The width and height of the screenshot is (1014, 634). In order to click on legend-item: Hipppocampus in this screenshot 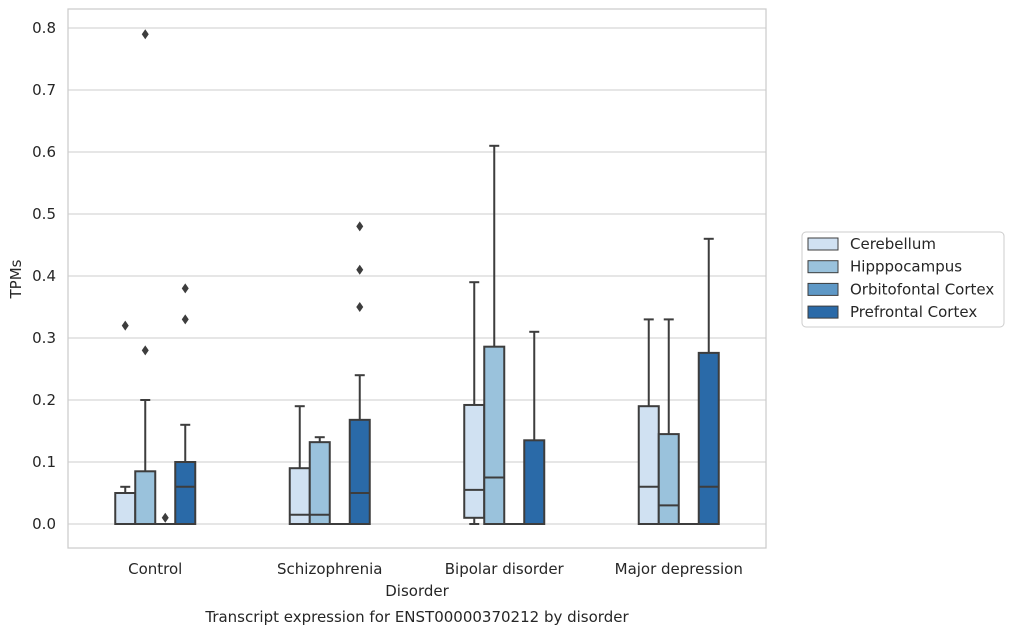, I will do `click(884, 267)`.